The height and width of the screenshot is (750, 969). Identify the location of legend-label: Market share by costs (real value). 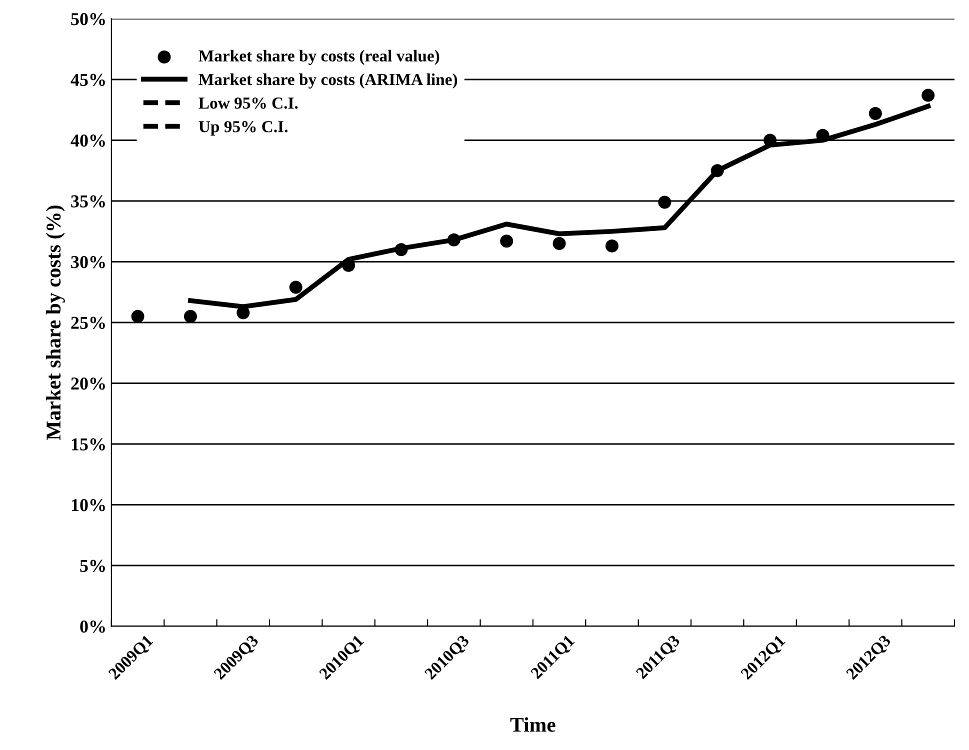
(319, 57).